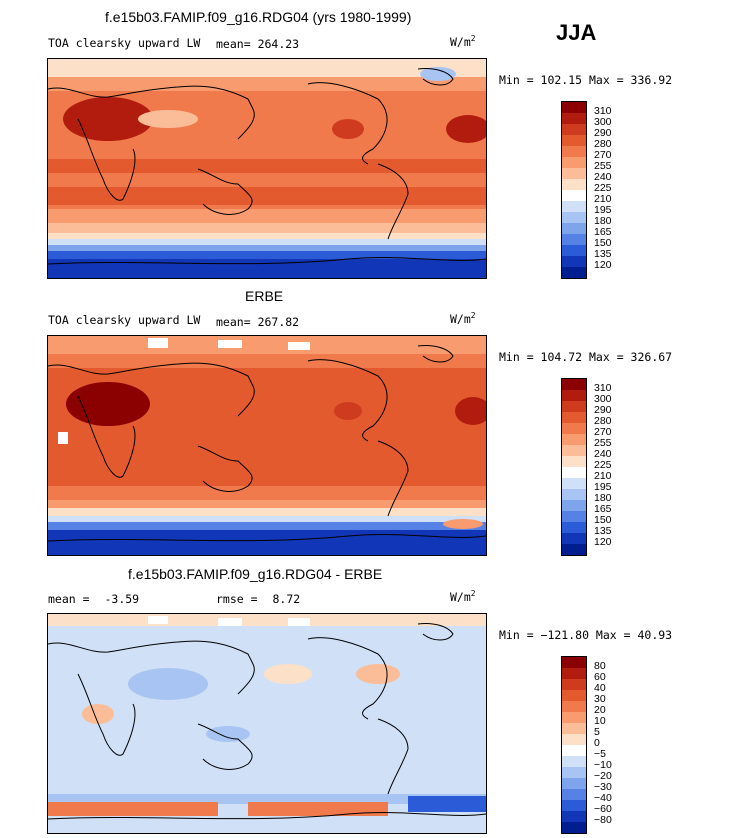 Image resolution: width=733 pixels, height=838 pixels. Describe the element at coordinates (586, 80) in the screenshot. I see `panel-1-minmax: Min = 102.15 Max = 336.92` at that location.